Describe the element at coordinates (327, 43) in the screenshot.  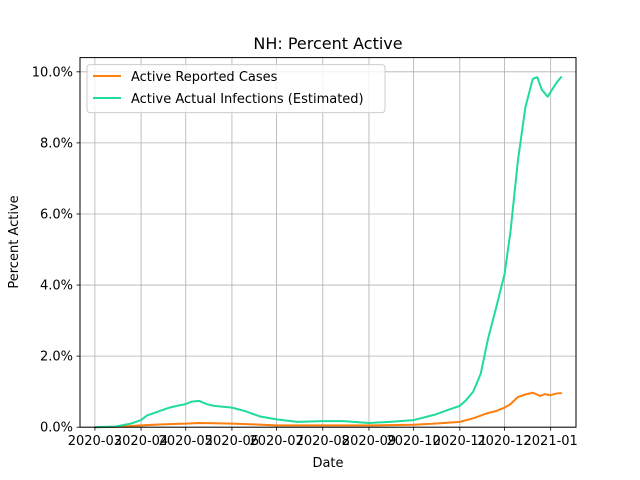
I see `chart-title: NH: Percent Active` at that location.